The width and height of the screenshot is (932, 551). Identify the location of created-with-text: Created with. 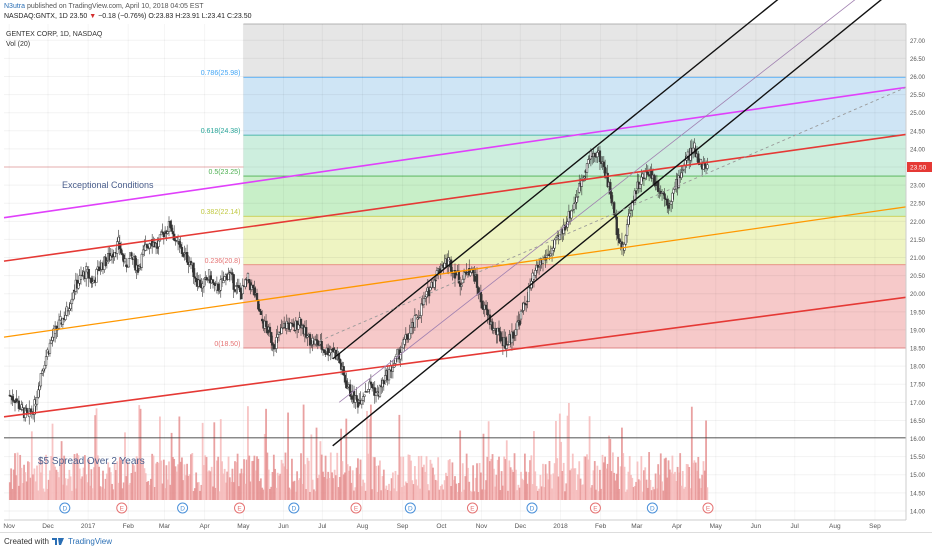
(26, 541).